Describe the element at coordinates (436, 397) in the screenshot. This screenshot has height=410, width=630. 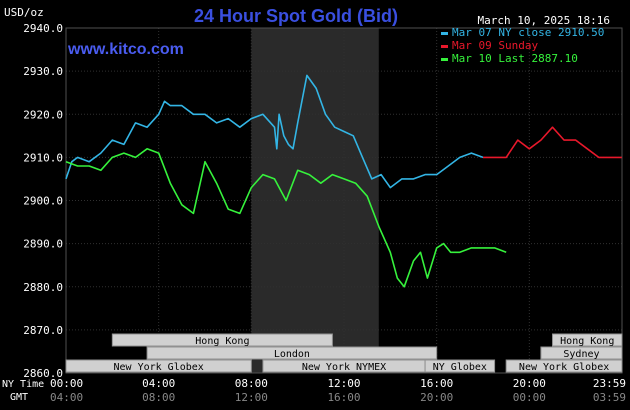
I see `x-tick-label-gmt: 20:00` at that location.